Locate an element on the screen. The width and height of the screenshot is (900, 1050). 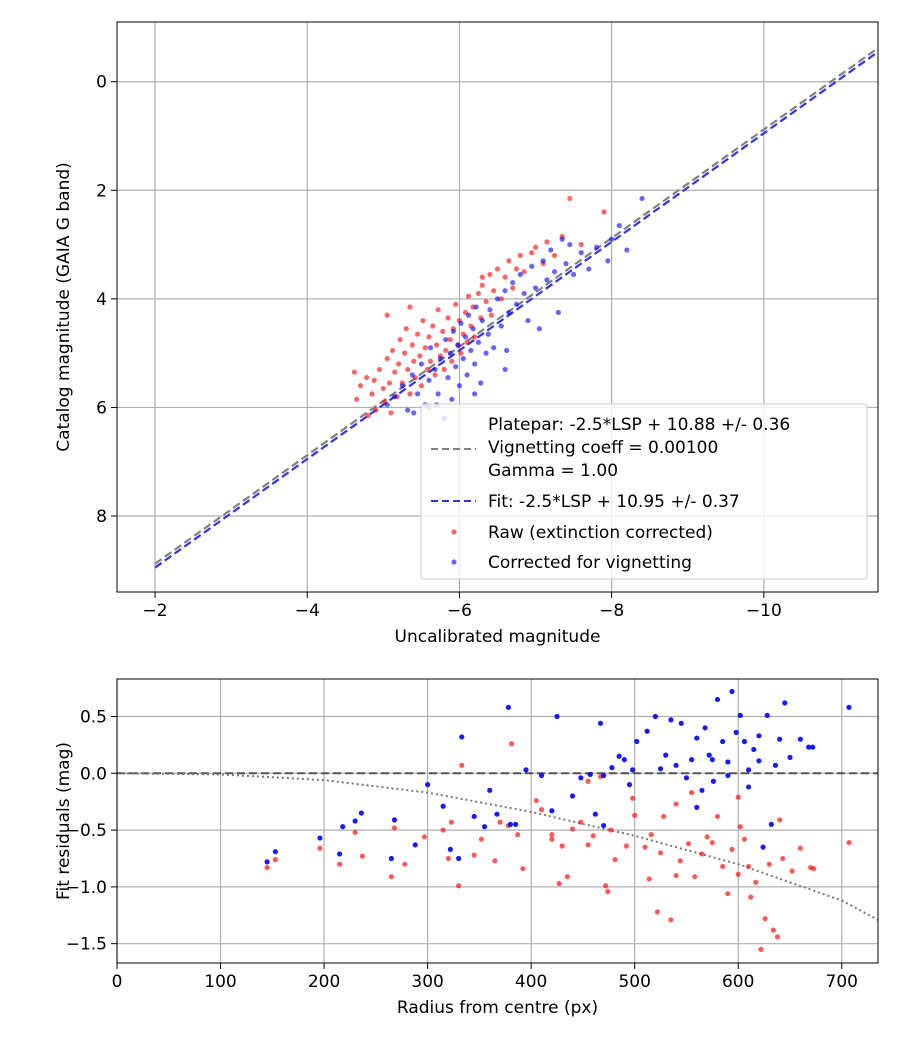
bottom-y-tick-label: 0.0 is located at coordinates (93, 774).